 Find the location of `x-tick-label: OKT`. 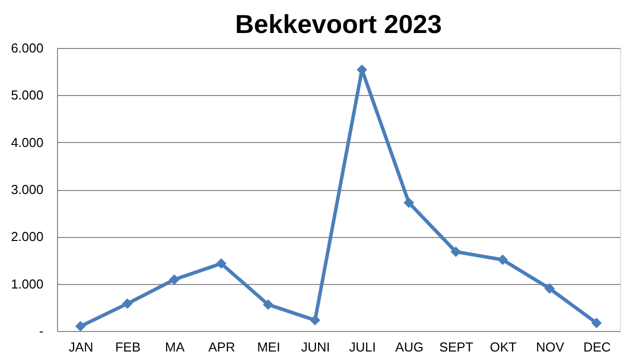

x-tick-label: OKT is located at coordinates (503, 347).